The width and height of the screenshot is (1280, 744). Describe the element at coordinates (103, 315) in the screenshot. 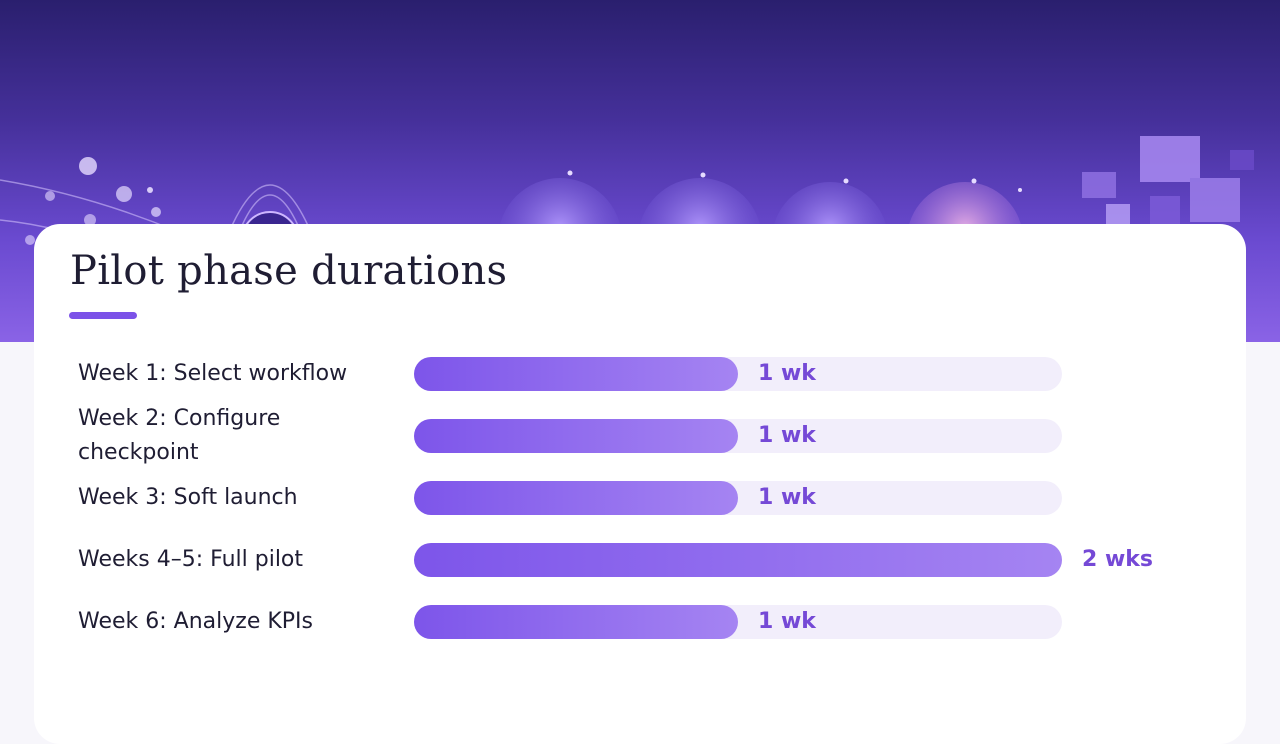

I see `title-underline` at that location.